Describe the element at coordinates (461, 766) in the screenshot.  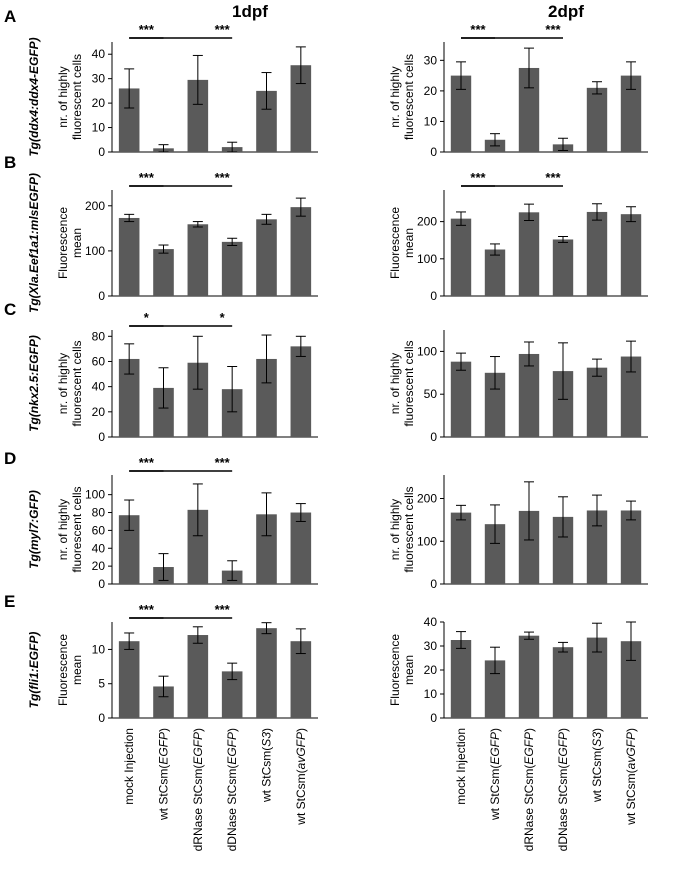
I see `category-label-1-0: mock Injection` at that location.